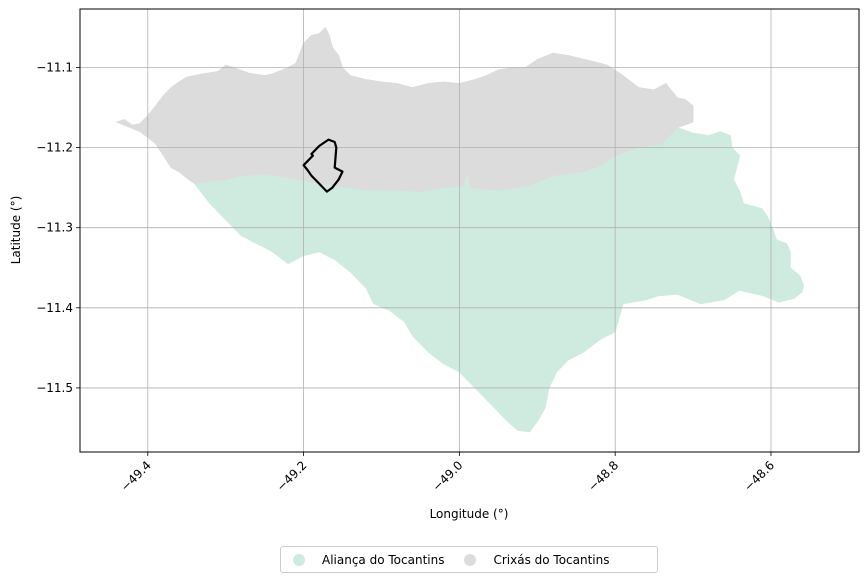 The image size is (868, 582). What do you see at coordinates (759, 476) in the screenshot?
I see `x-tick-label: −48.6` at bounding box center [759, 476].